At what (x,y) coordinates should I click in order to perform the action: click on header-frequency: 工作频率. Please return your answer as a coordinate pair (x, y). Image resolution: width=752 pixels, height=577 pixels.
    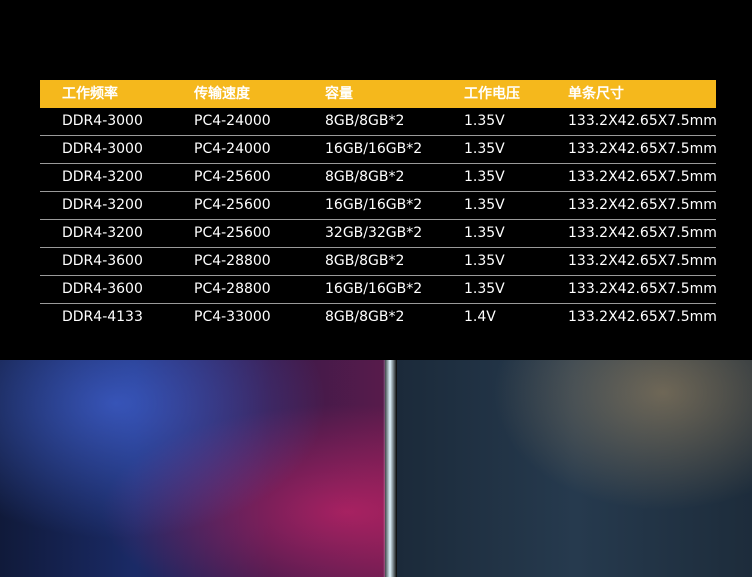
    Looking at the image, I should click on (90, 94).